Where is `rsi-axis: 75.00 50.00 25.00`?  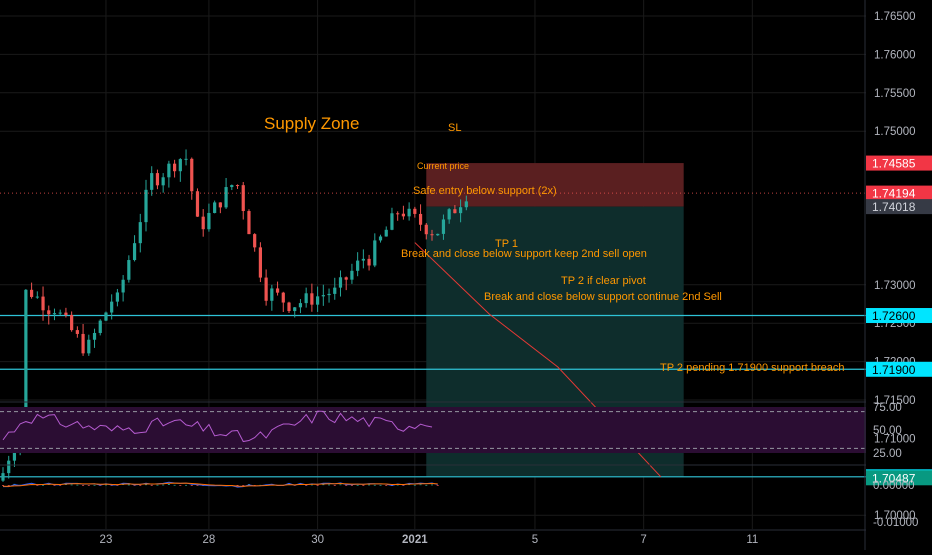 rsi-axis: 75.00 50.00 25.00 is located at coordinates (887, 431).